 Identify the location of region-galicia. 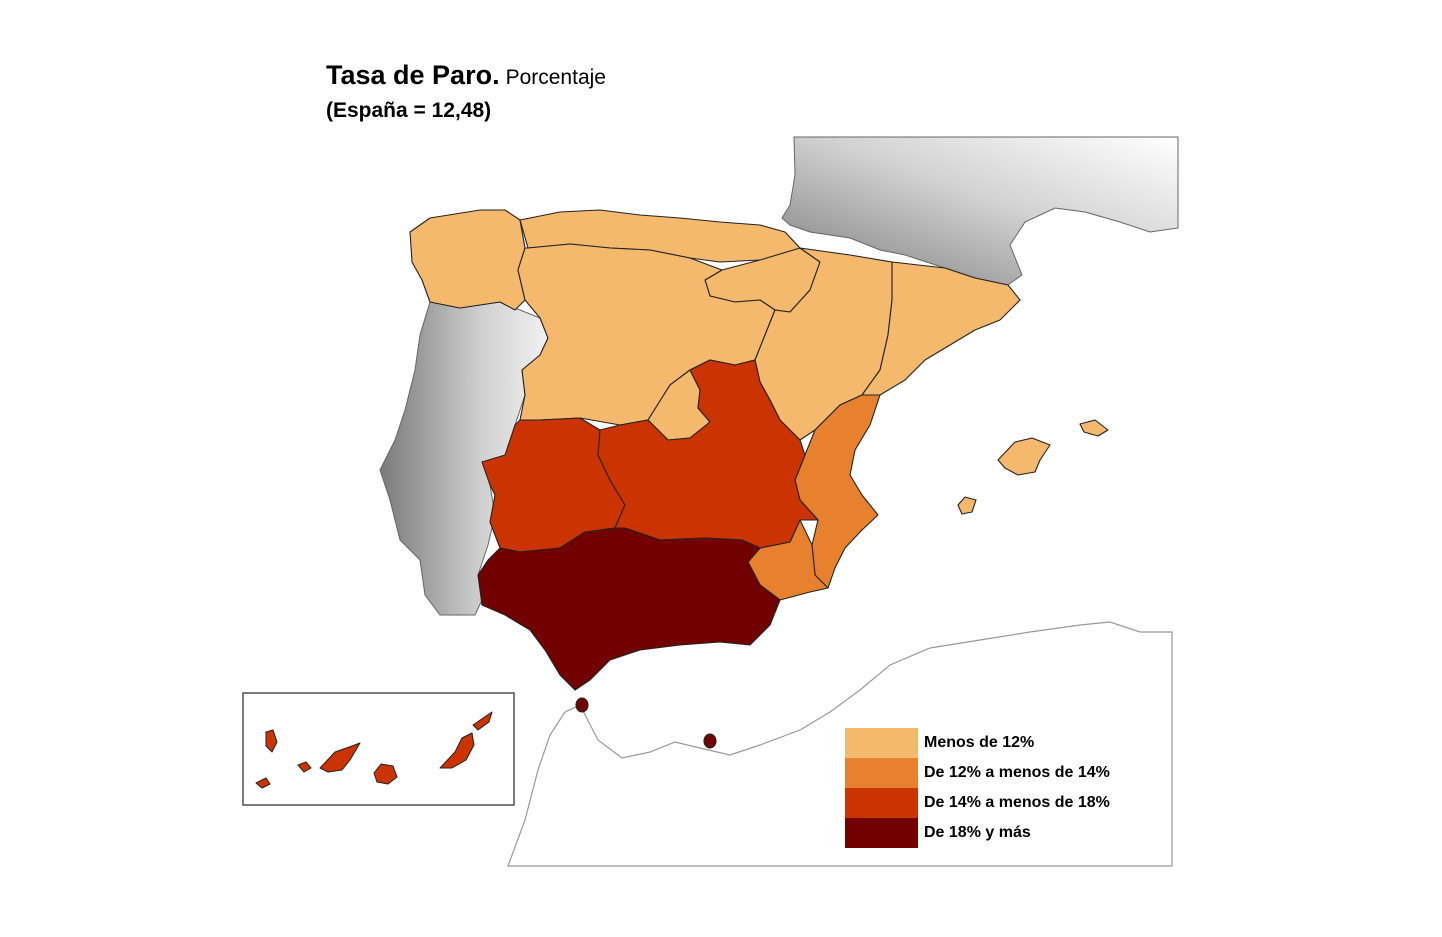
(467, 260).